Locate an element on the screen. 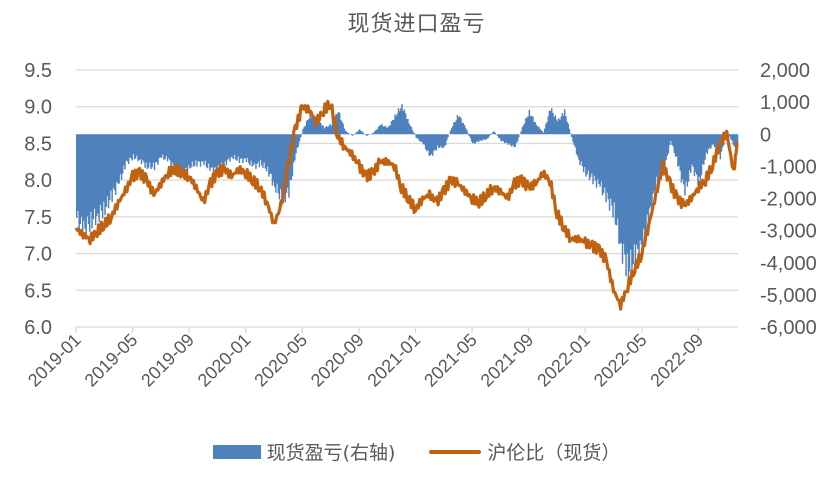 This screenshot has height=477, width=833. y-axis-left: 9.5 9.0 8.5 8.0 7.5 7.0 6.5 6.0 is located at coordinates (38, 199).